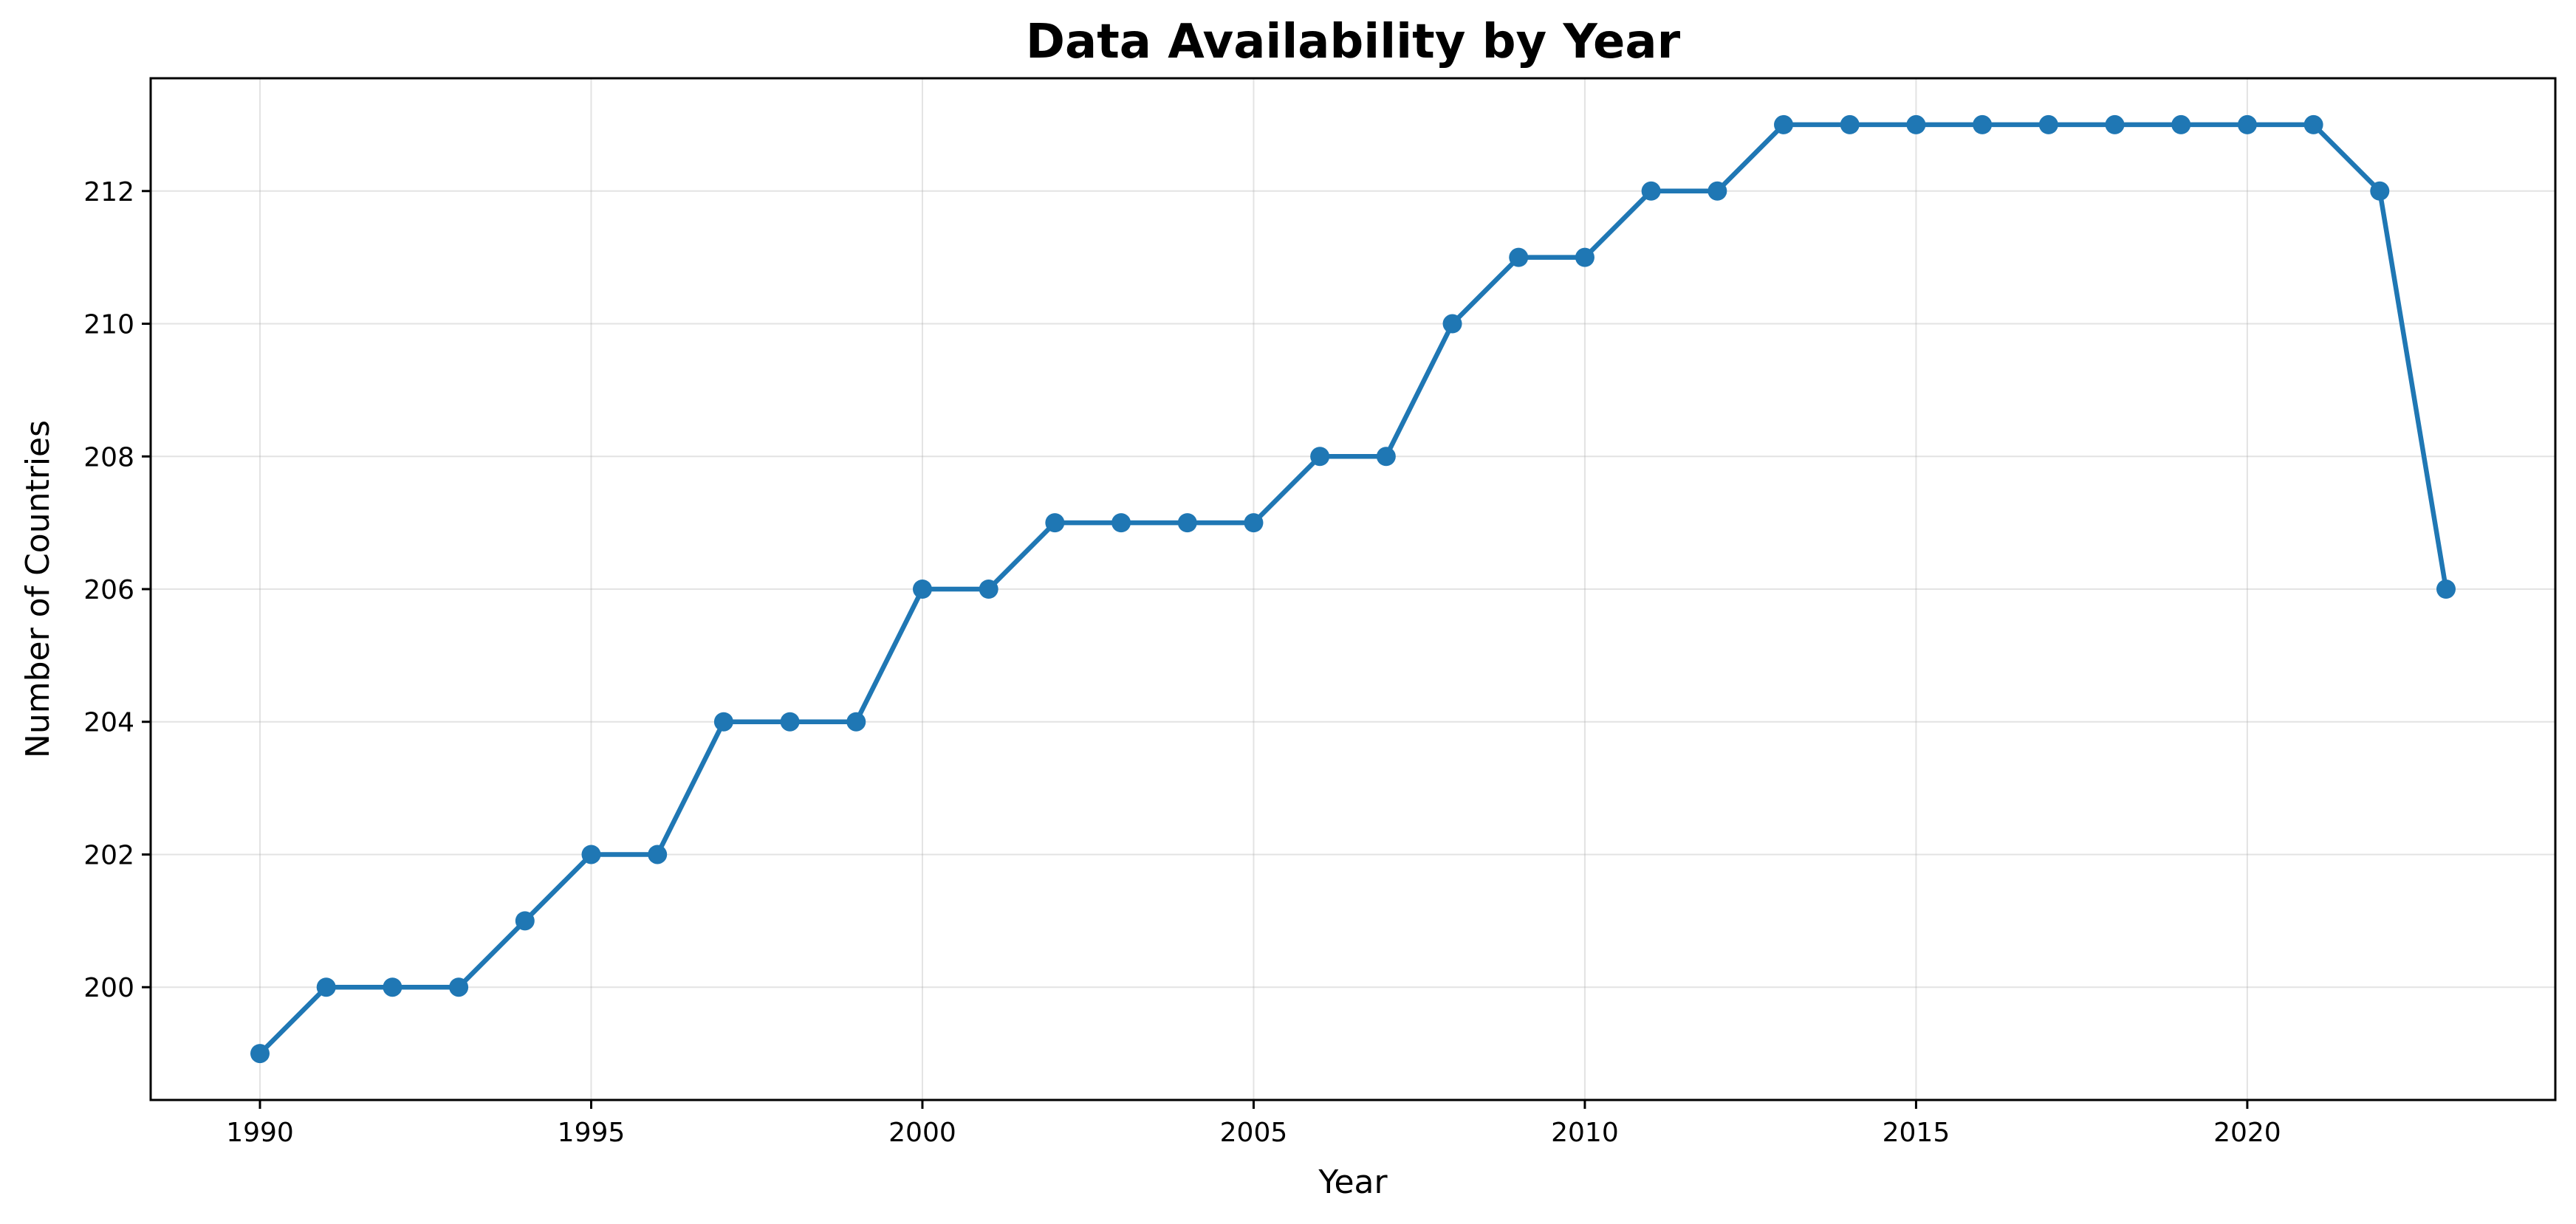 The image size is (2576, 1224). What do you see at coordinates (1353, 1182) in the screenshot?
I see `x-axis-label: Year` at bounding box center [1353, 1182].